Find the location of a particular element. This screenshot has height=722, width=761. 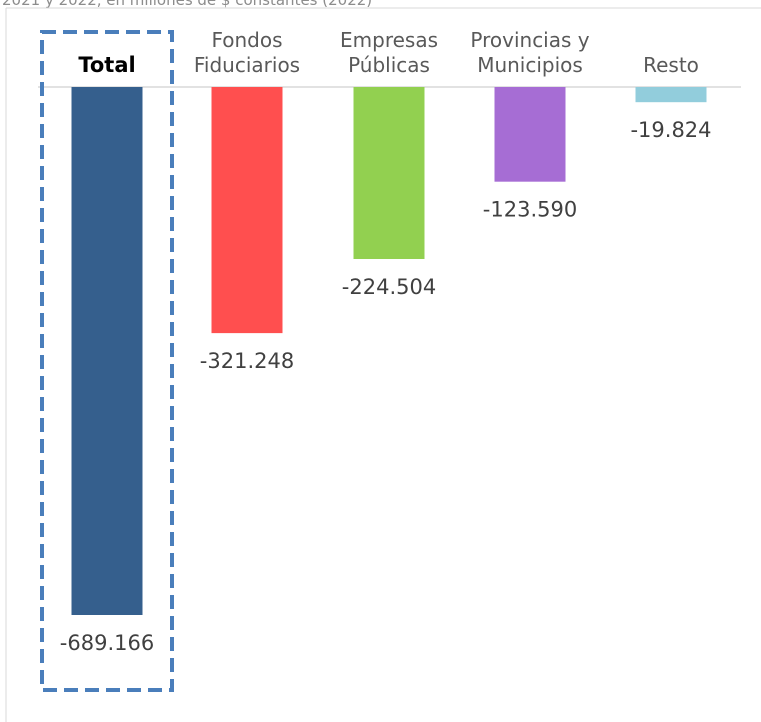

category-label-2-line-0: Empresas is located at coordinates (389, 40).